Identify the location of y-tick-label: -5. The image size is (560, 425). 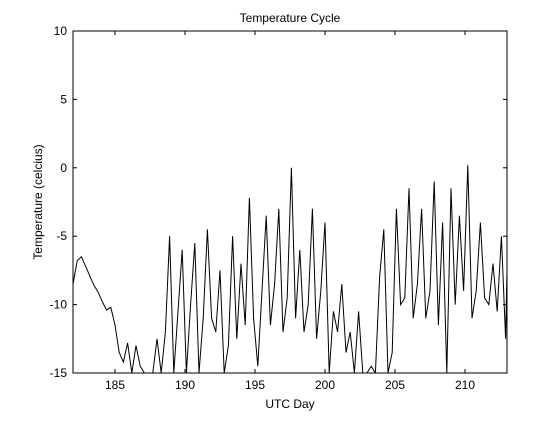
(61, 236).